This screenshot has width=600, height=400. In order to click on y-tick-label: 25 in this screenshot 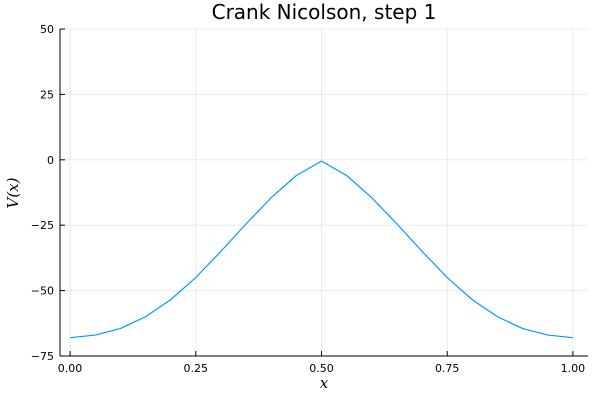, I will do `click(47, 94)`.